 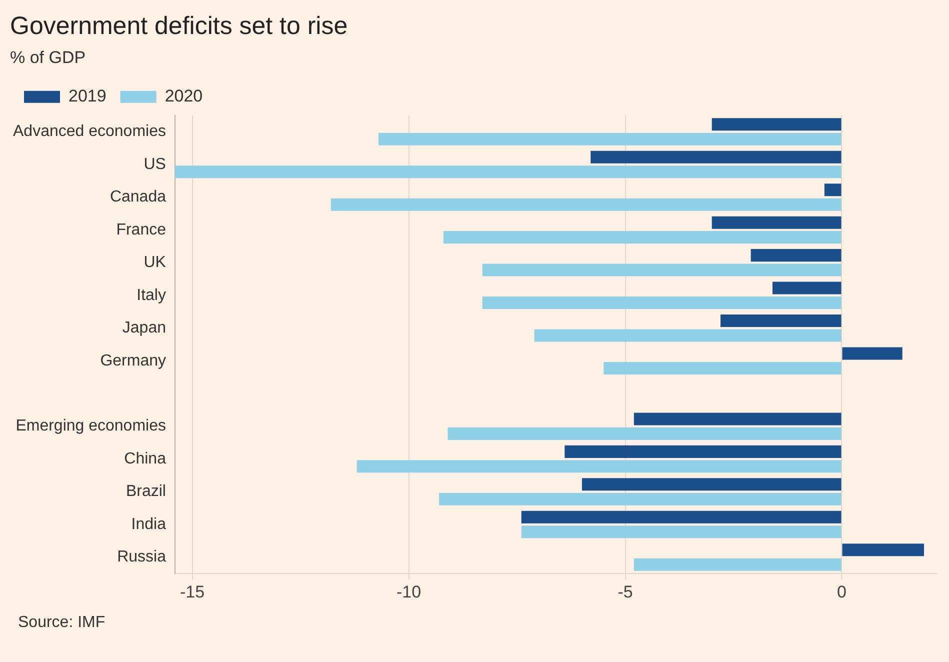 I want to click on y-tick-label: UK, so click(x=155, y=263).